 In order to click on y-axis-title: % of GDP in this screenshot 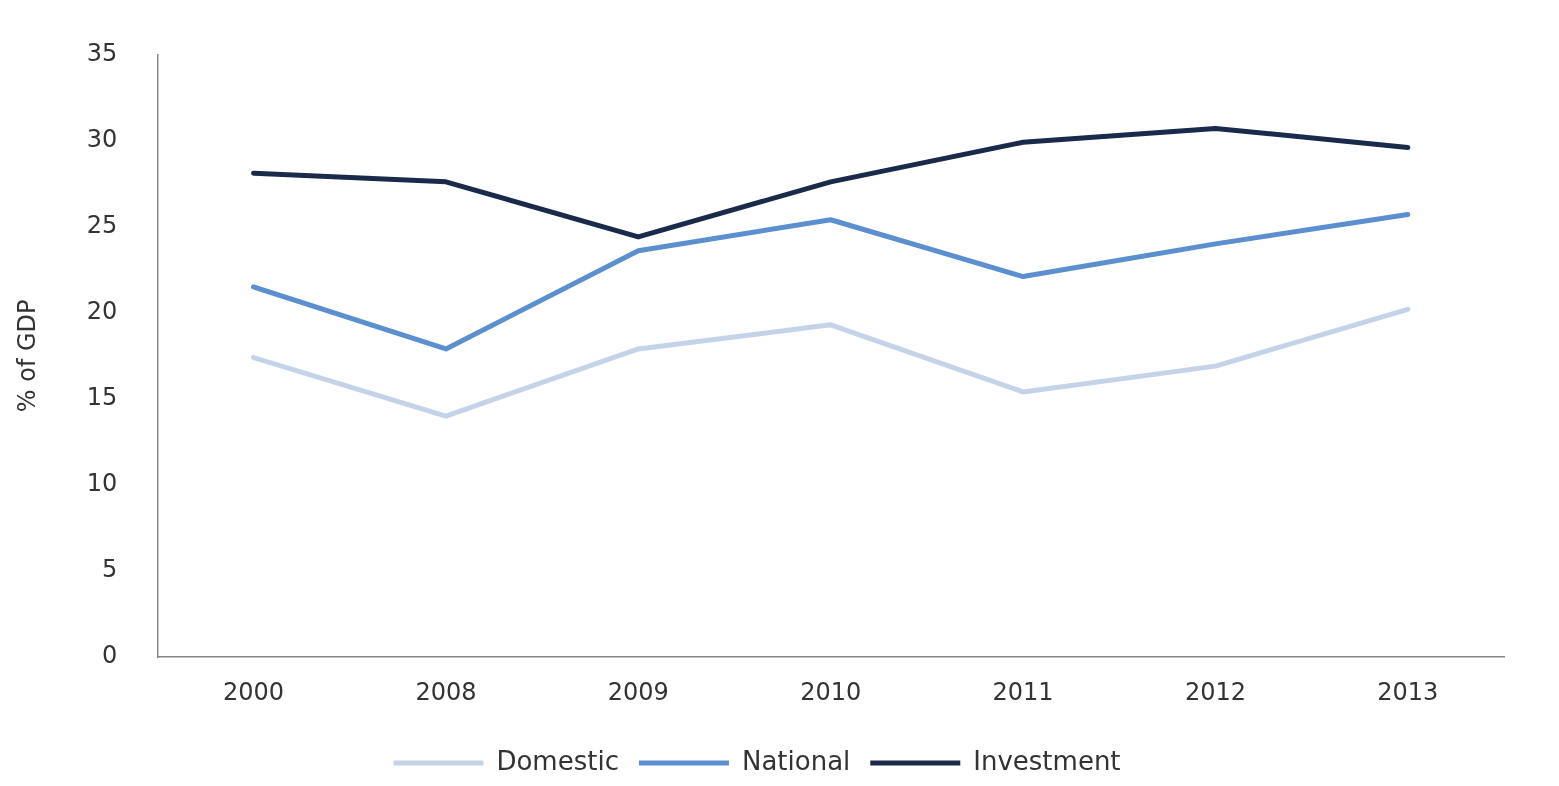, I will do `click(26, 356)`.